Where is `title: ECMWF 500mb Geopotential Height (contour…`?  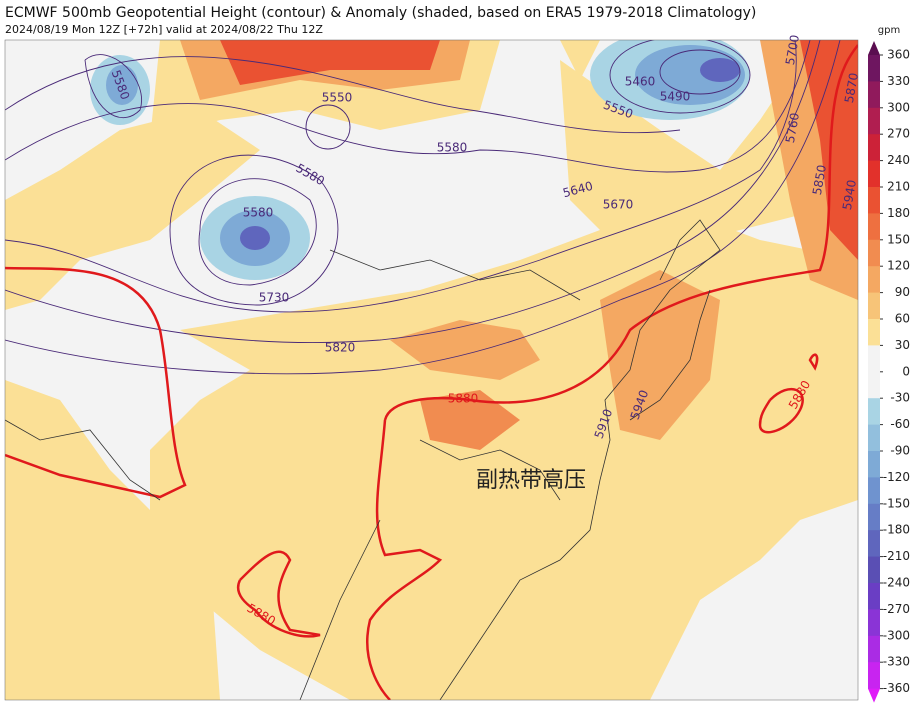 title: ECMWF 500mb Geopotential Height (contour… is located at coordinates (380, 13).